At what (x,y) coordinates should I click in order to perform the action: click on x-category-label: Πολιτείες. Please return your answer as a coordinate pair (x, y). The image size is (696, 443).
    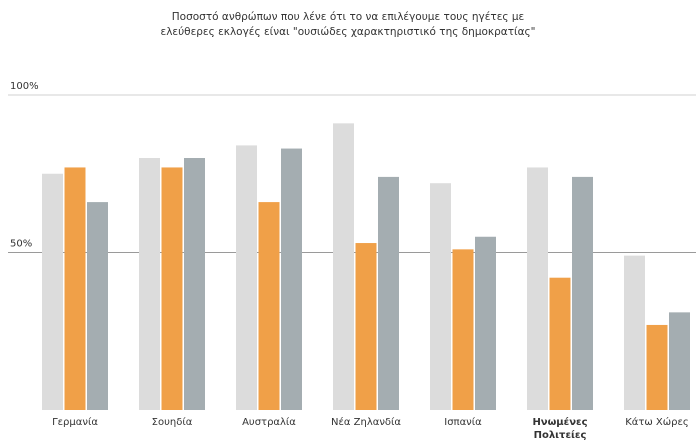
    Looking at the image, I should click on (560, 435).